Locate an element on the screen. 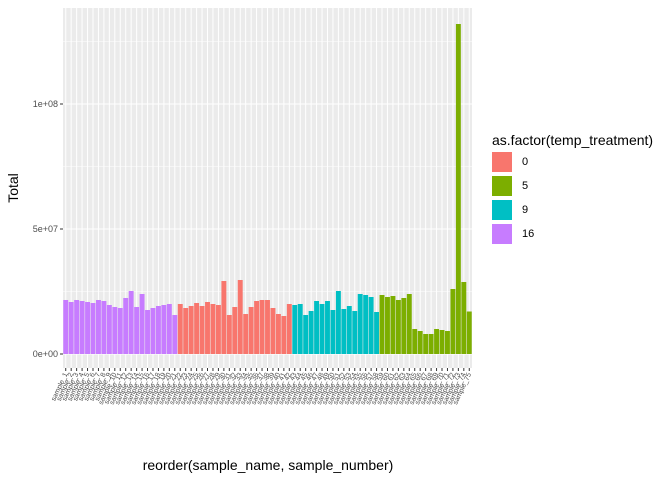 Image resolution: width=672 pixels, height=480 pixels. y-tick-label: 5e+07 is located at coordinates (45, 229).